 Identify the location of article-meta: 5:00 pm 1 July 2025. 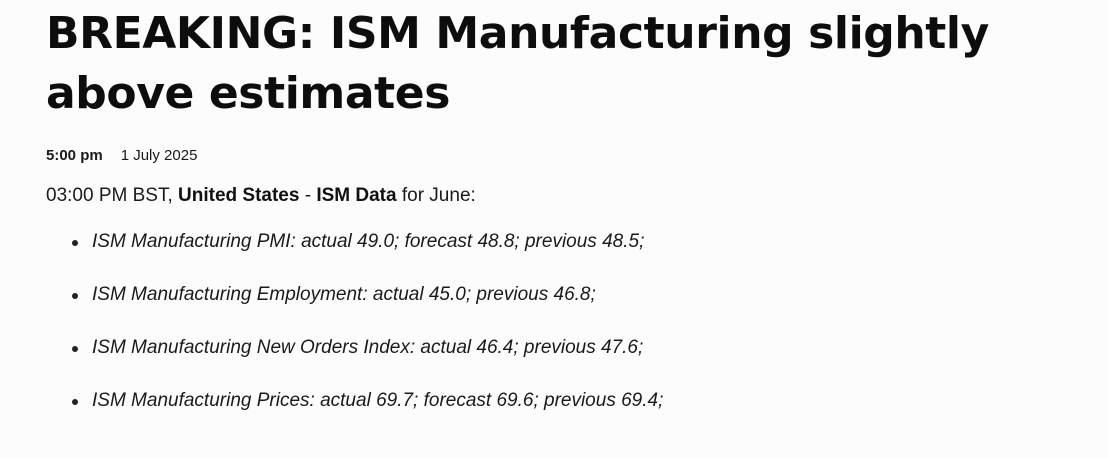
(562, 156).